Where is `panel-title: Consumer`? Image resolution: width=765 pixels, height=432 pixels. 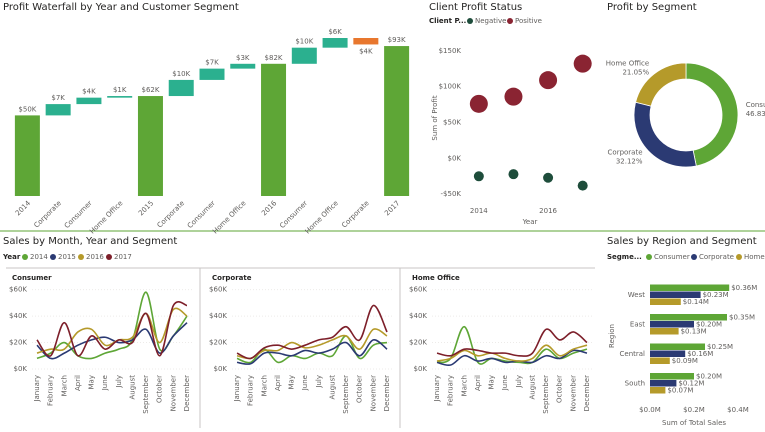
panel-title: Consumer is located at coordinates (32, 278).